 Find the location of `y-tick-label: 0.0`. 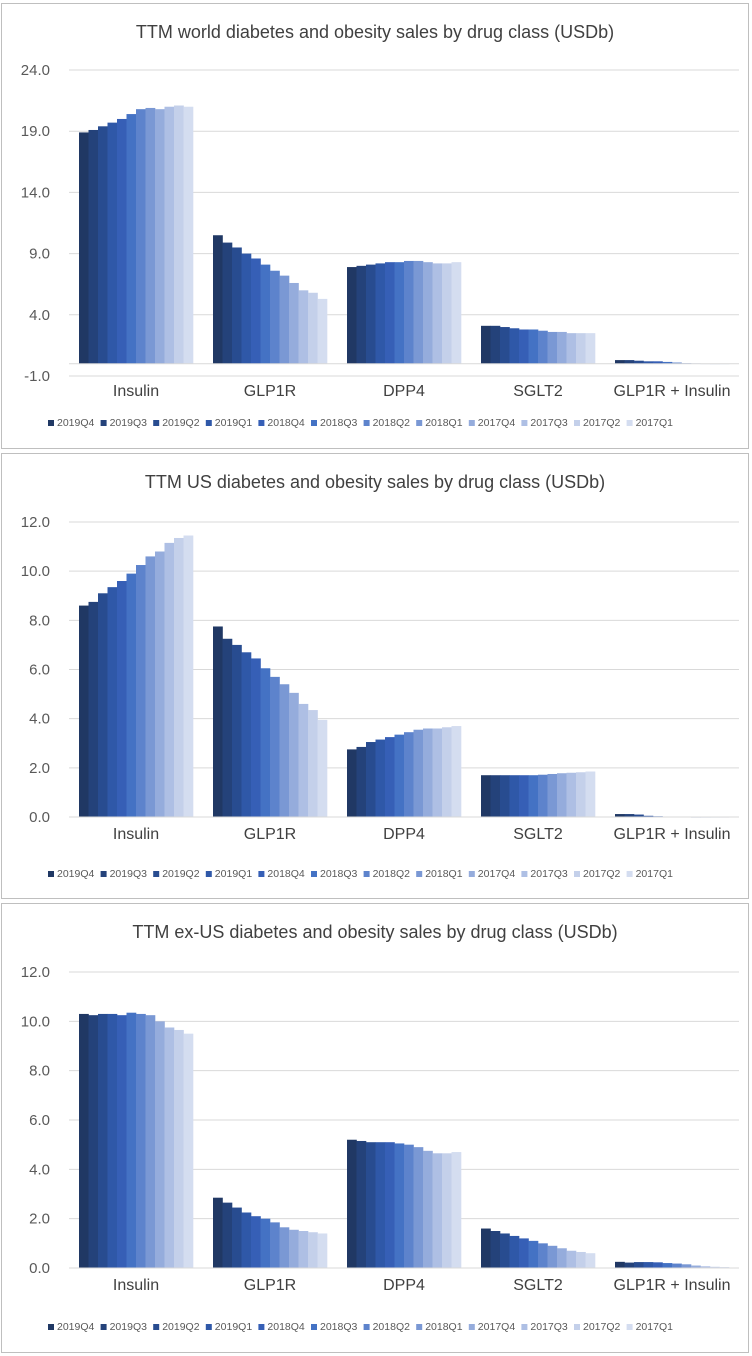

y-tick-label: 0.0 is located at coordinates (39, 1268).